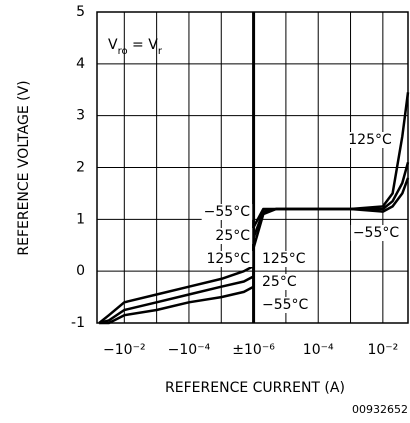 The width and height of the screenshot is (410, 423). I want to click on y-axis-label: REFERENCE VOLTAGE (V), so click(24, 167).